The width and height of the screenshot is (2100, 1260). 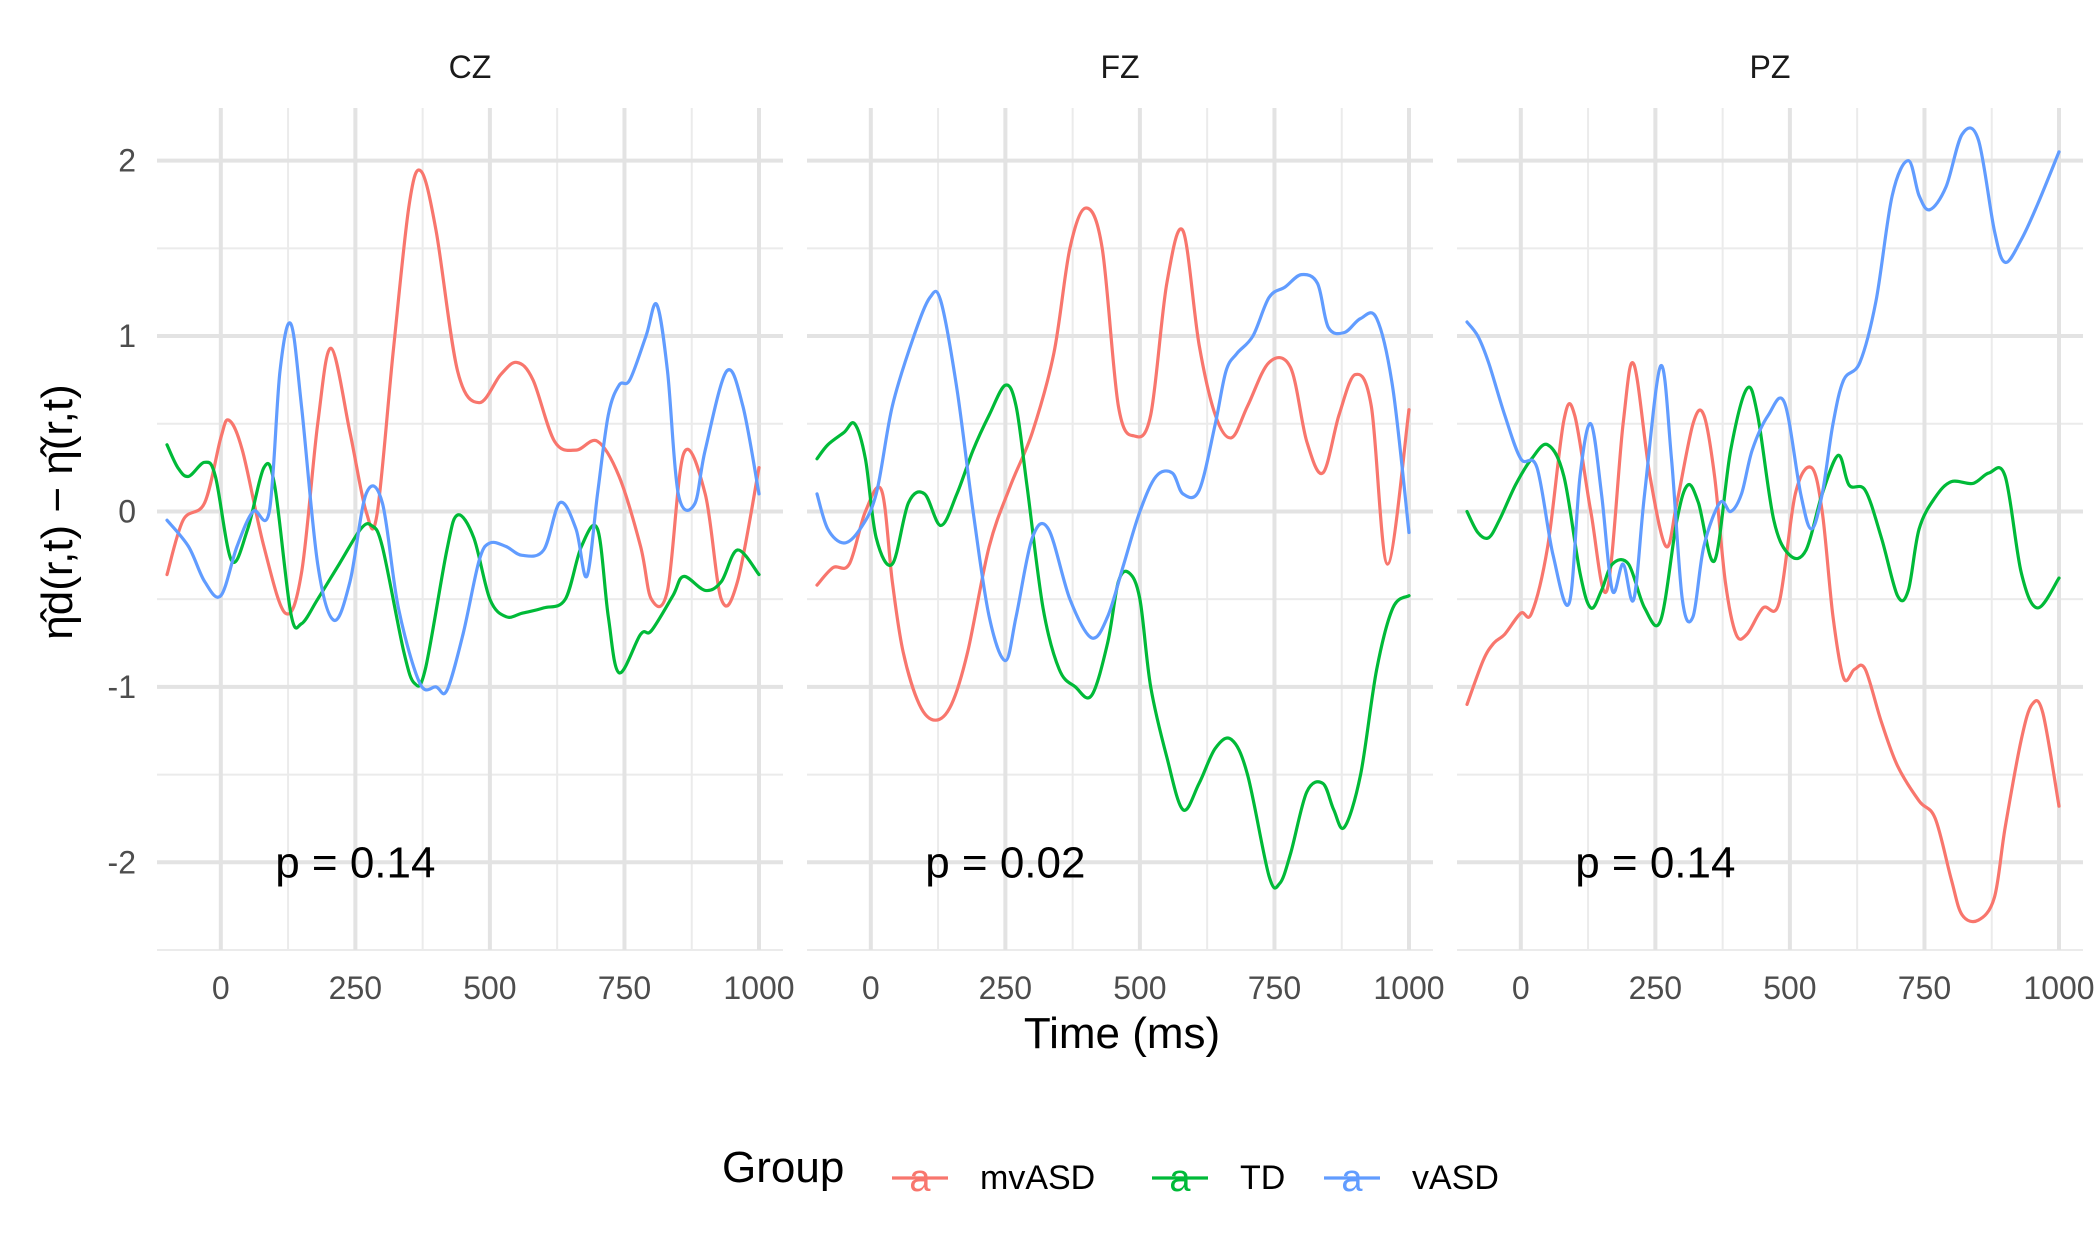 What do you see at coordinates (57, 512) in the screenshot?
I see `y-axis-title: η̂d(r,t) − η̂(r,t)` at bounding box center [57, 512].